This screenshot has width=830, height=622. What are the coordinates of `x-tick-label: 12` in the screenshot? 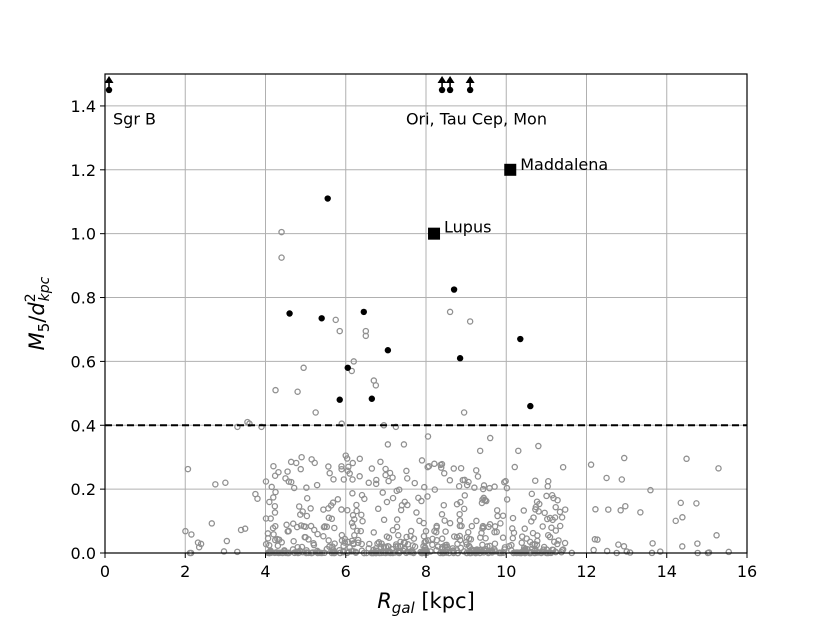 It's located at (586, 571).